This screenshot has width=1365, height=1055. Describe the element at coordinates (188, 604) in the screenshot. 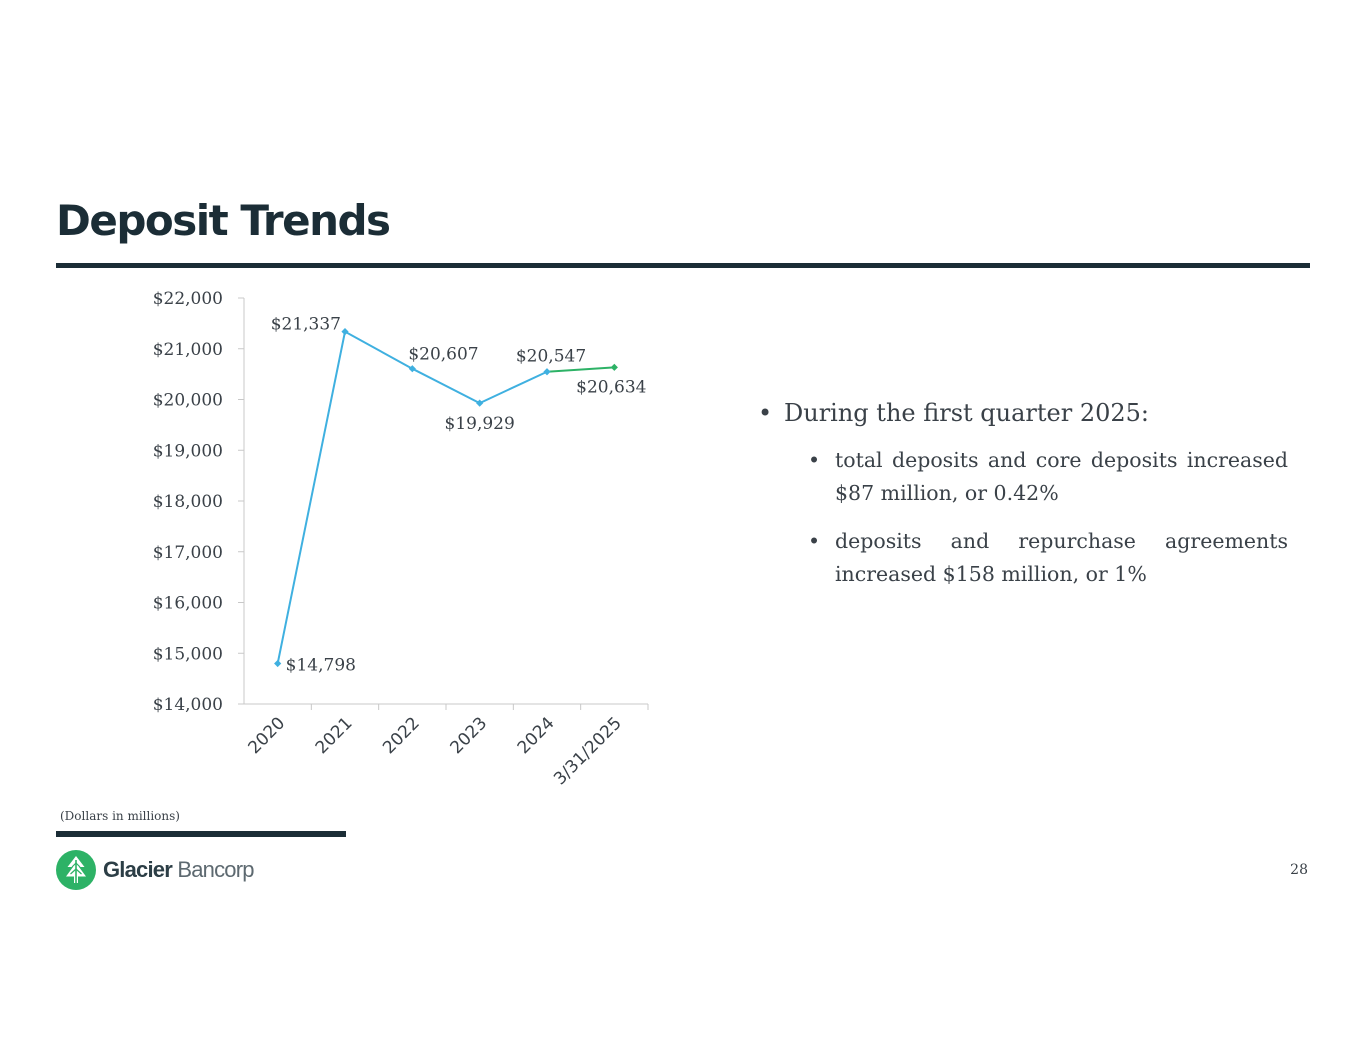

I see `y-tick-label: $16,000` at that location.